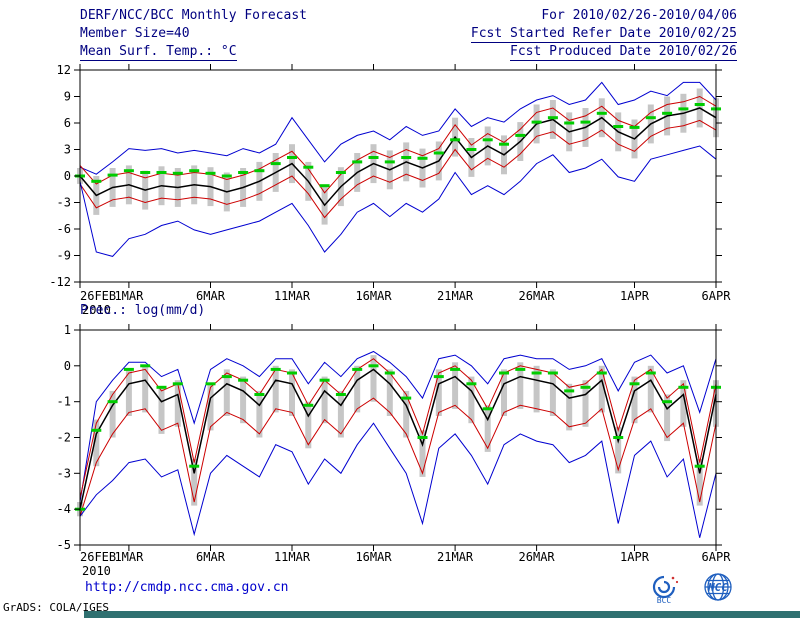 This screenshot has width=800, height=618. Describe the element at coordinates (623, 52) in the screenshot. I see `produced-date-label: Fcst Produced Date 2010/02/26` at that location.